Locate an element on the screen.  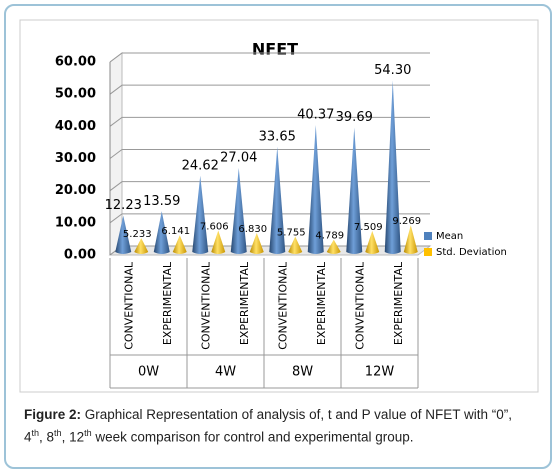
value-label: 6.830 is located at coordinates (252, 229).